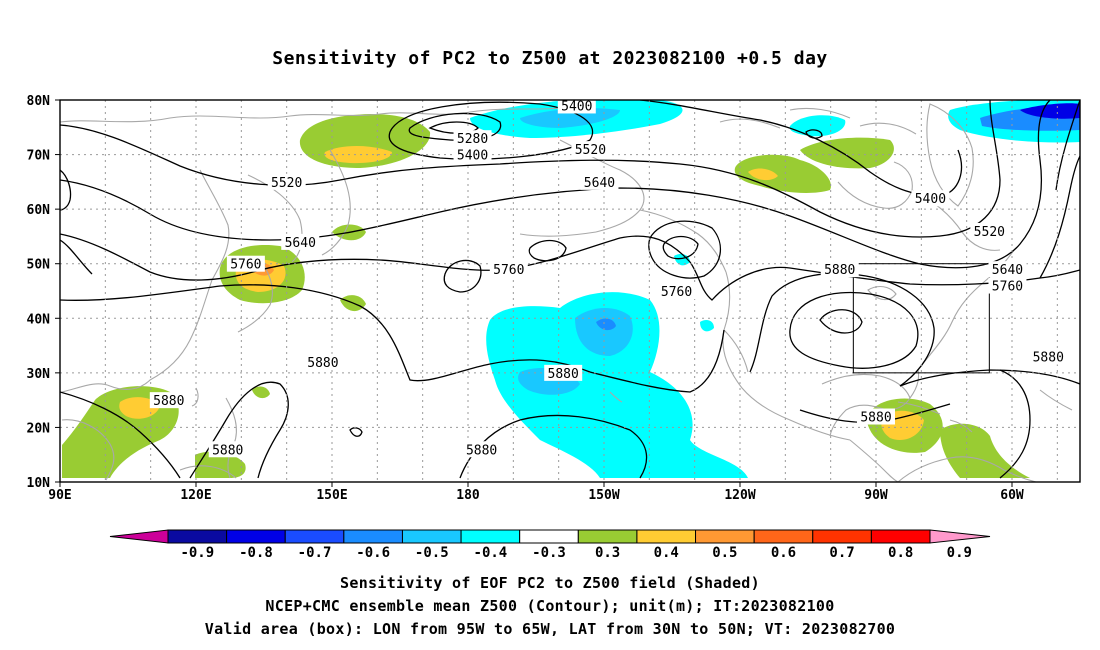  I want to click on shade-central-pacific-negative, so click(617, 385).